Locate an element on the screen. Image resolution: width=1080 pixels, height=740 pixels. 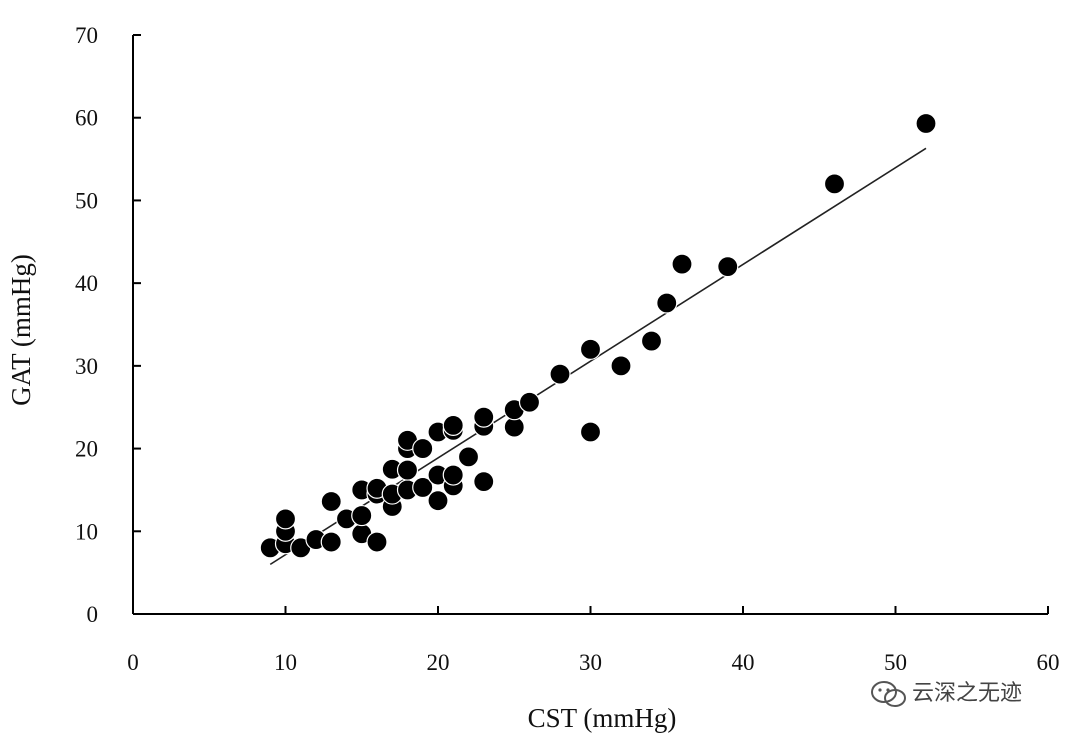
y-tick-label: 0 is located at coordinates (93, 614).